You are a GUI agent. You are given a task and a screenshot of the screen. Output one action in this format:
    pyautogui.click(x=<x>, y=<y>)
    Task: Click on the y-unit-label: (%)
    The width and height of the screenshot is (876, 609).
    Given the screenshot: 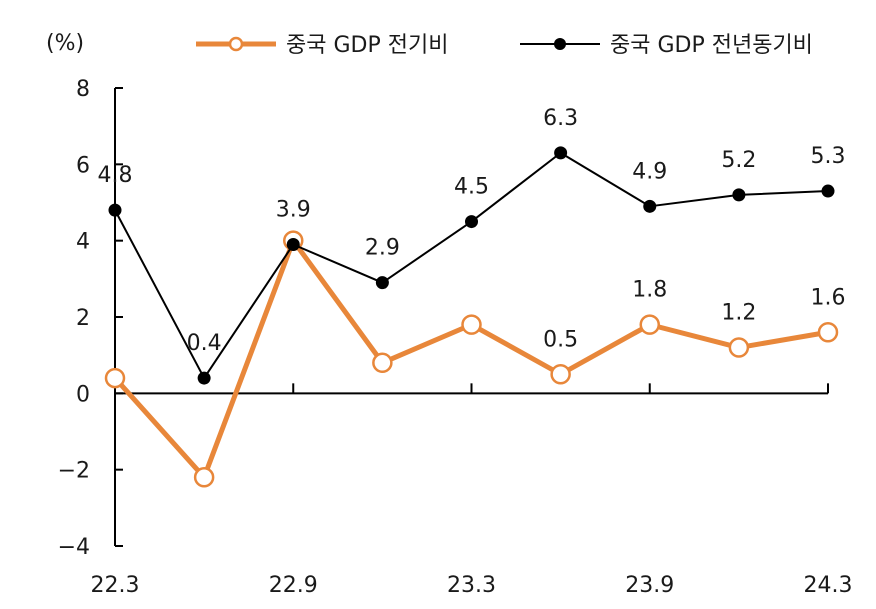 What is the action you would take?
    pyautogui.click(x=65, y=43)
    